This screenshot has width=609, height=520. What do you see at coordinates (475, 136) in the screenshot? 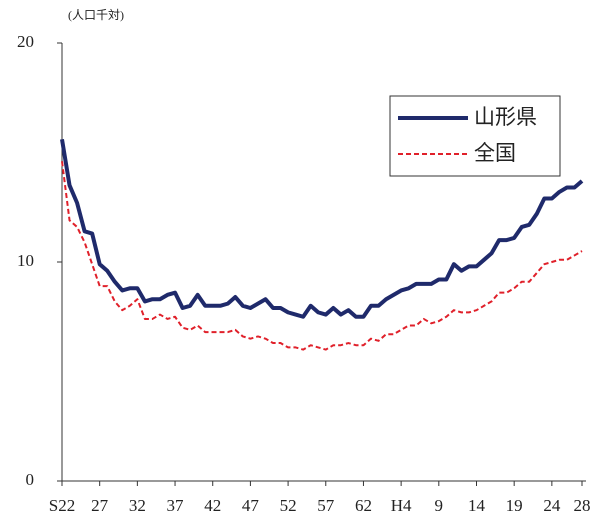
I see `legend-box` at bounding box center [475, 136].